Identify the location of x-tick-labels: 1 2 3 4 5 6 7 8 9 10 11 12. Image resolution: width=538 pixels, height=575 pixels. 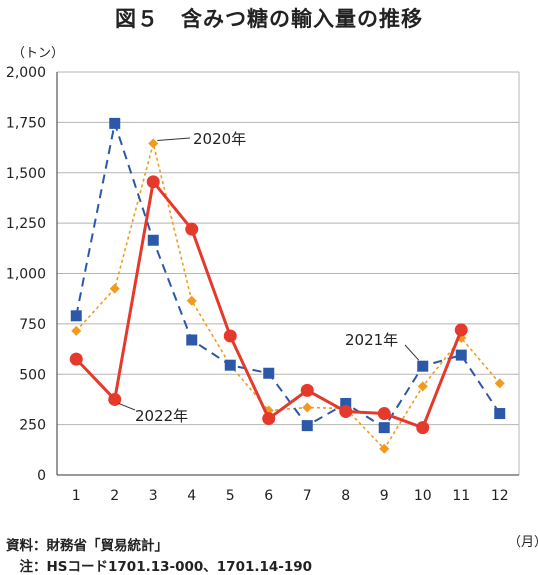
(290, 496).